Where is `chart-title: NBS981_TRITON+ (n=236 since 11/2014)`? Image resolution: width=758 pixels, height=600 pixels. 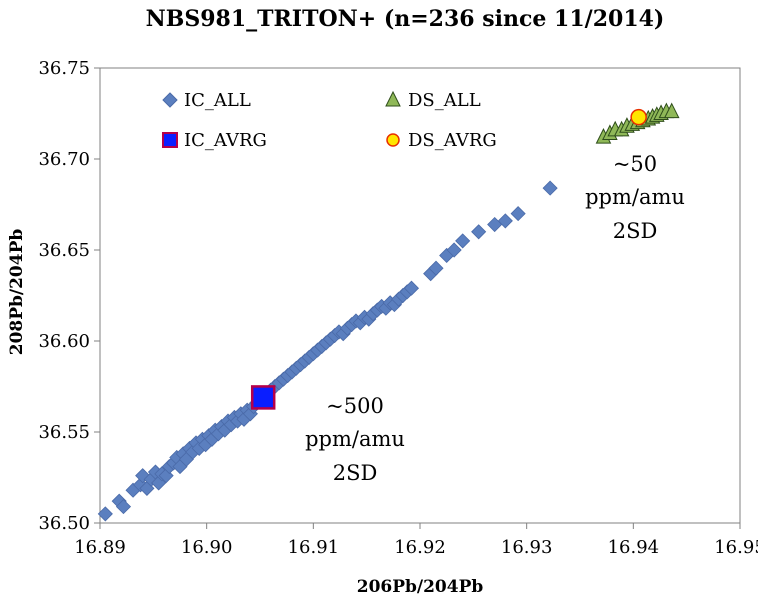 chart-title: NBS981_TRITON+ (n=236 since 11/2014) is located at coordinates (405, 19).